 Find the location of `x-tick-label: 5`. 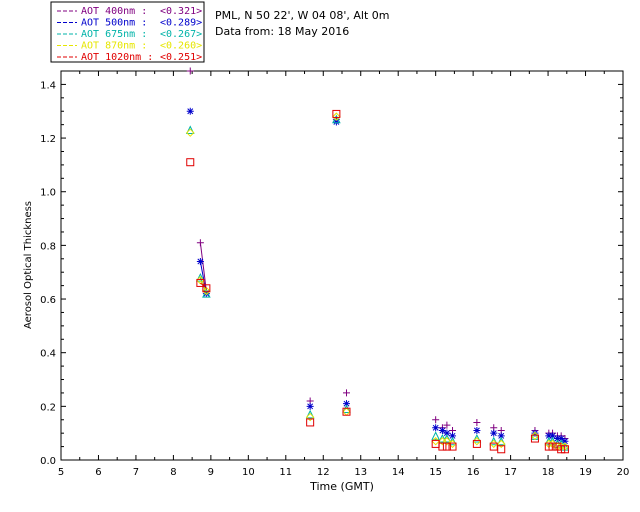

x-tick-label: 5 is located at coordinates (61, 472).